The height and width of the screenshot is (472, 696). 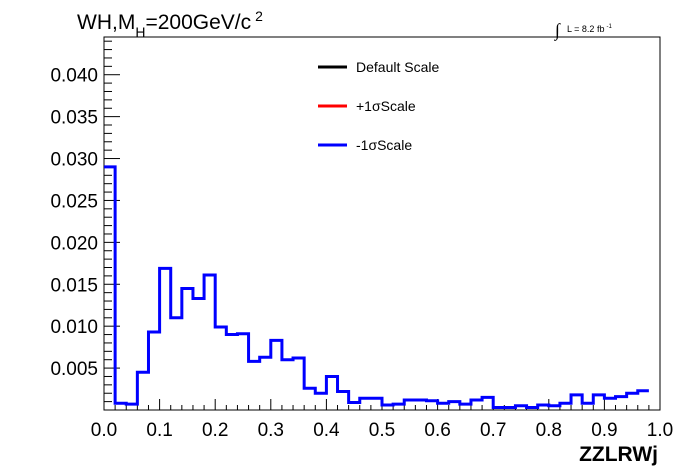 I want to click on integral-symbol: ∫, so click(x=557, y=30).